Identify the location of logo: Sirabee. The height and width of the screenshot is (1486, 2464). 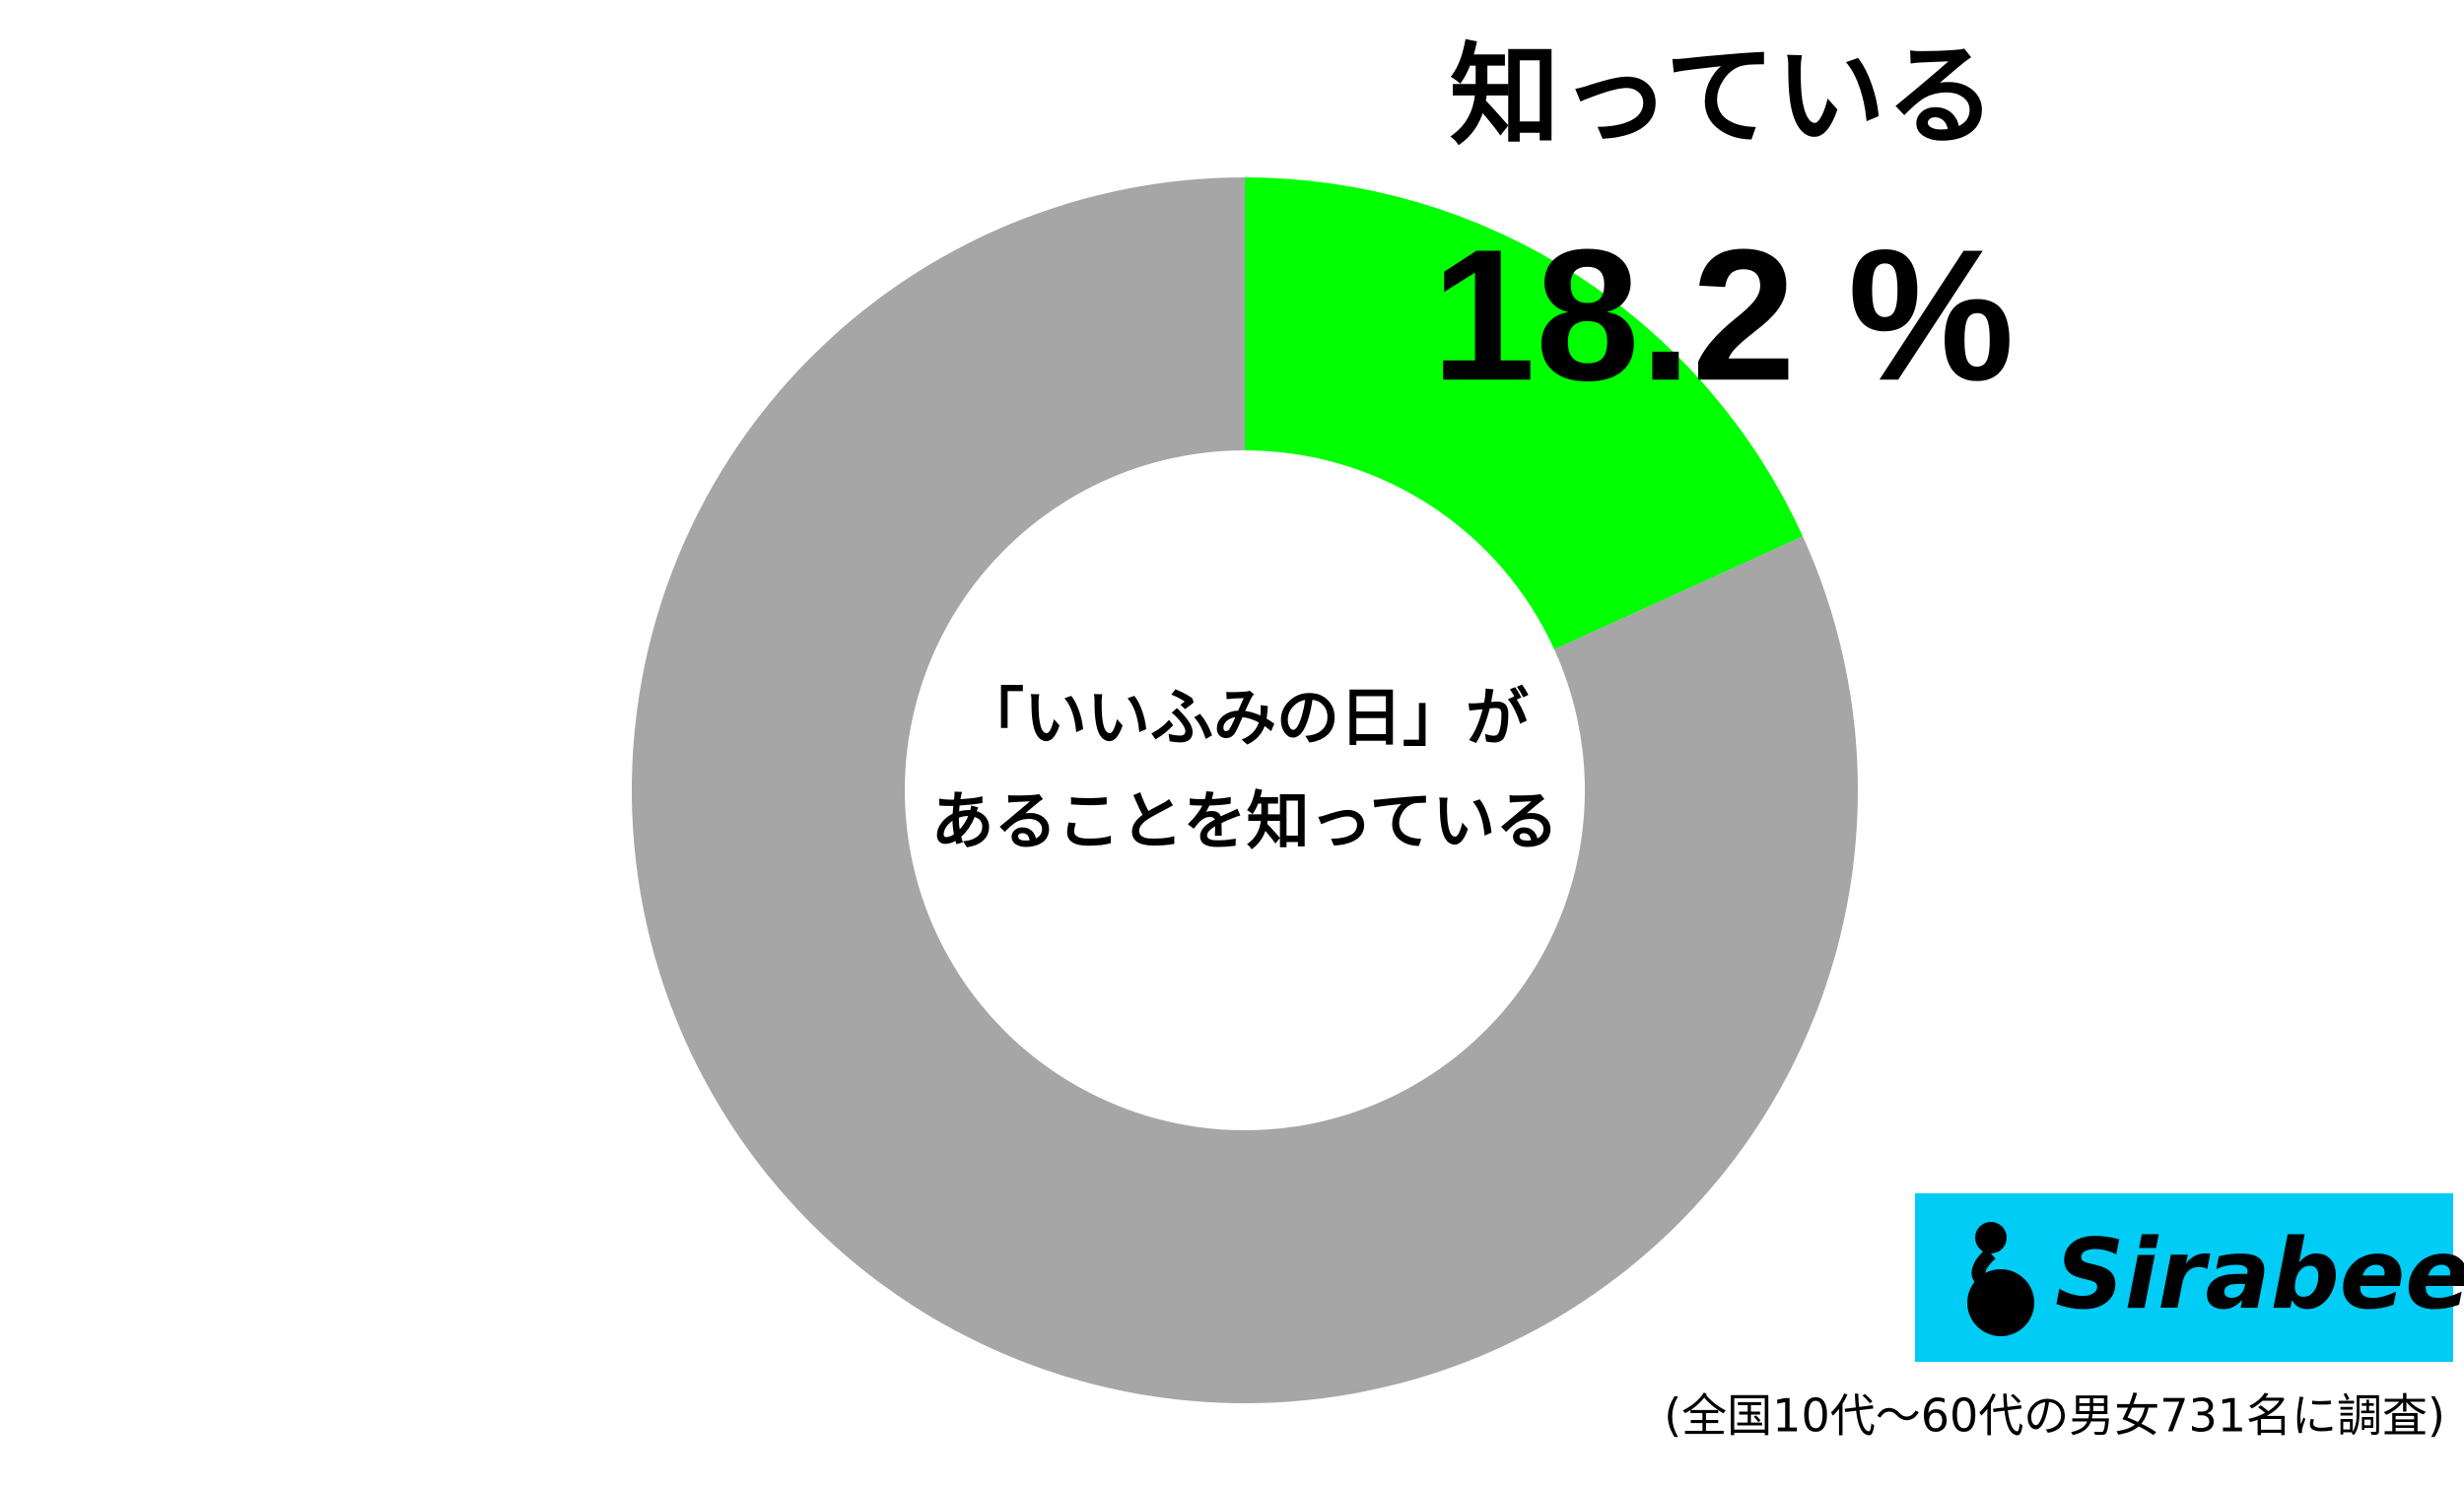
(2189, 1277).